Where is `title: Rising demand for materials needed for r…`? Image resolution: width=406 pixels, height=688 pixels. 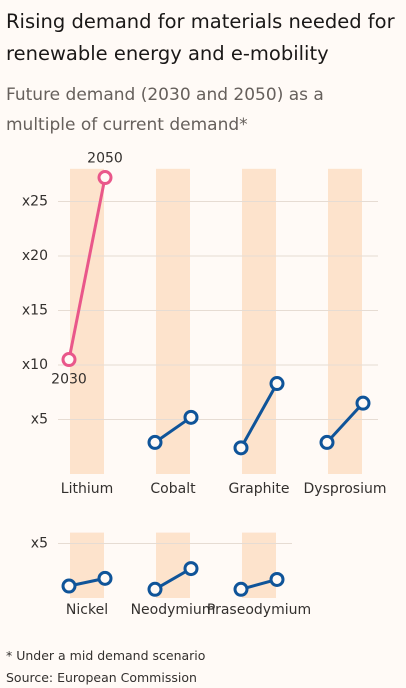
title: Rising demand for materials needed for r… is located at coordinates (200, 37).